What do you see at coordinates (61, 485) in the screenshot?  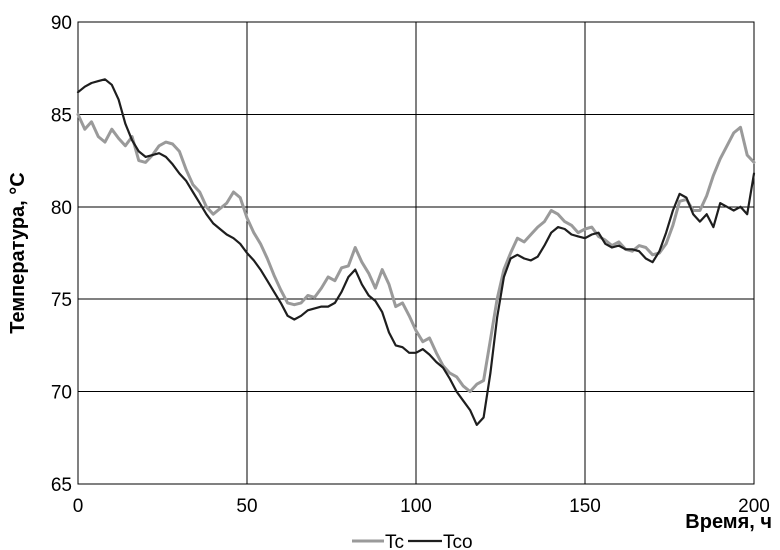 I see `y-tick-label: 65` at bounding box center [61, 485].